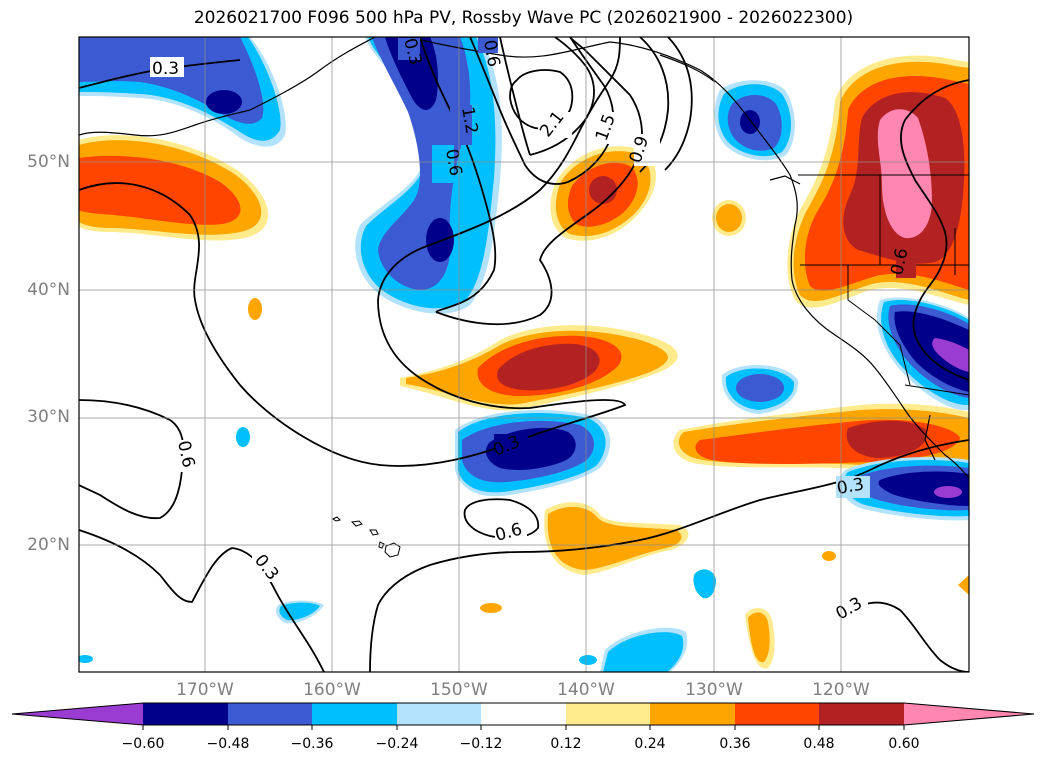  Describe the element at coordinates (735, 744) in the screenshot. I see `colorbar-tick-label: 0.36` at that location.